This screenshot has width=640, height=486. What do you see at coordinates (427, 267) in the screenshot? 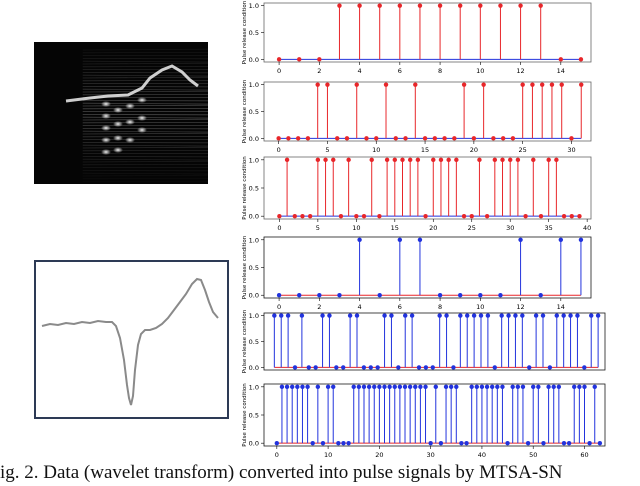
I see `plot-frame` at bounding box center [427, 267].